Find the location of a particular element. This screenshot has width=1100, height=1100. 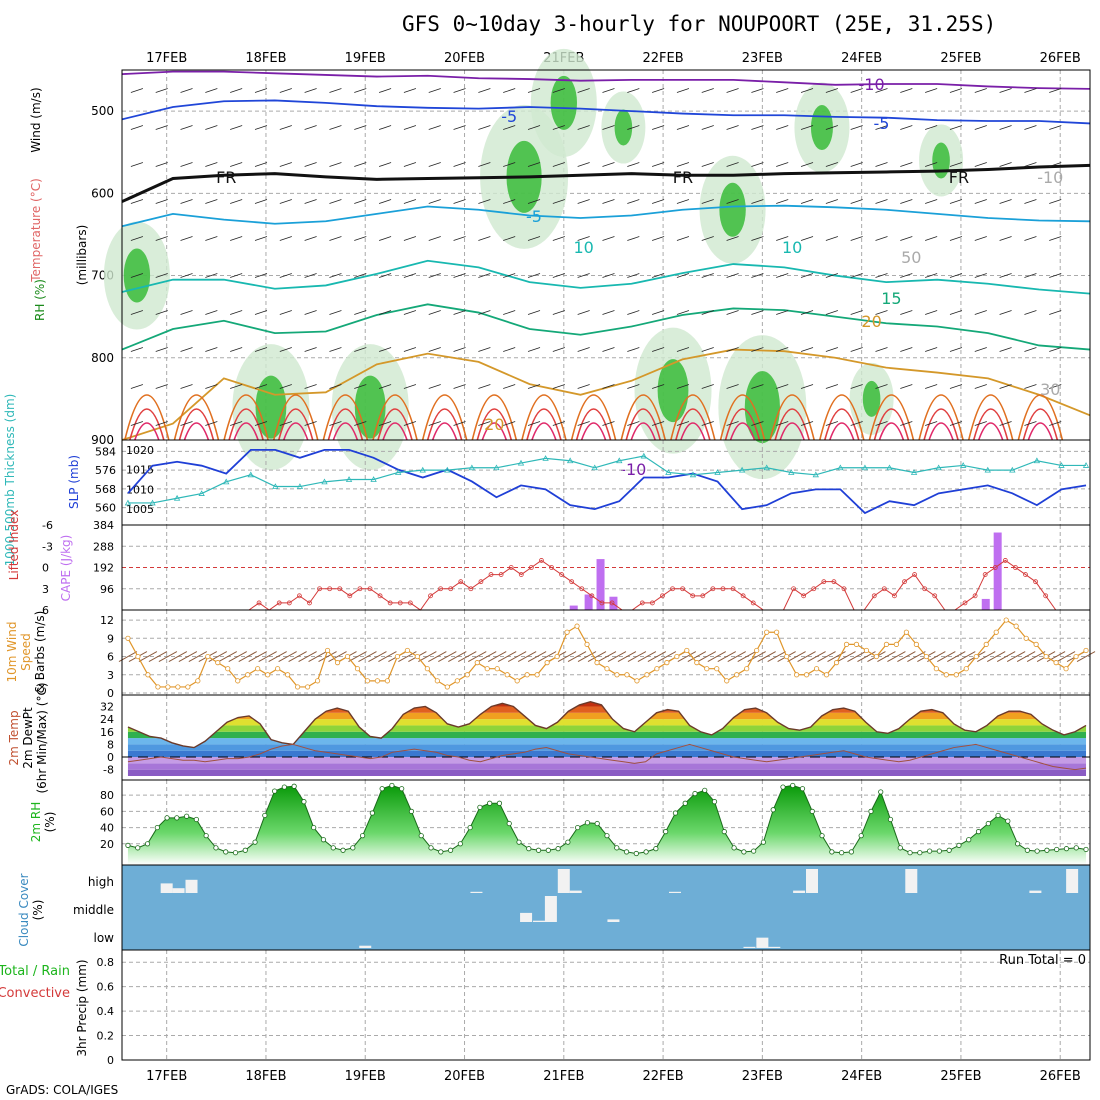

panel-ylabel: 2m DewPt is located at coordinates (28, 738).